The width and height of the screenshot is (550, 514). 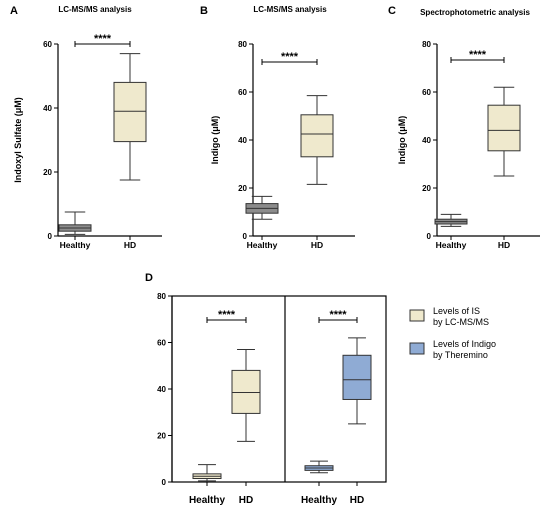 What do you see at coordinates (338, 315) in the screenshot?
I see `panel-d-group2-significance-label: ****` at bounding box center [338, 315].